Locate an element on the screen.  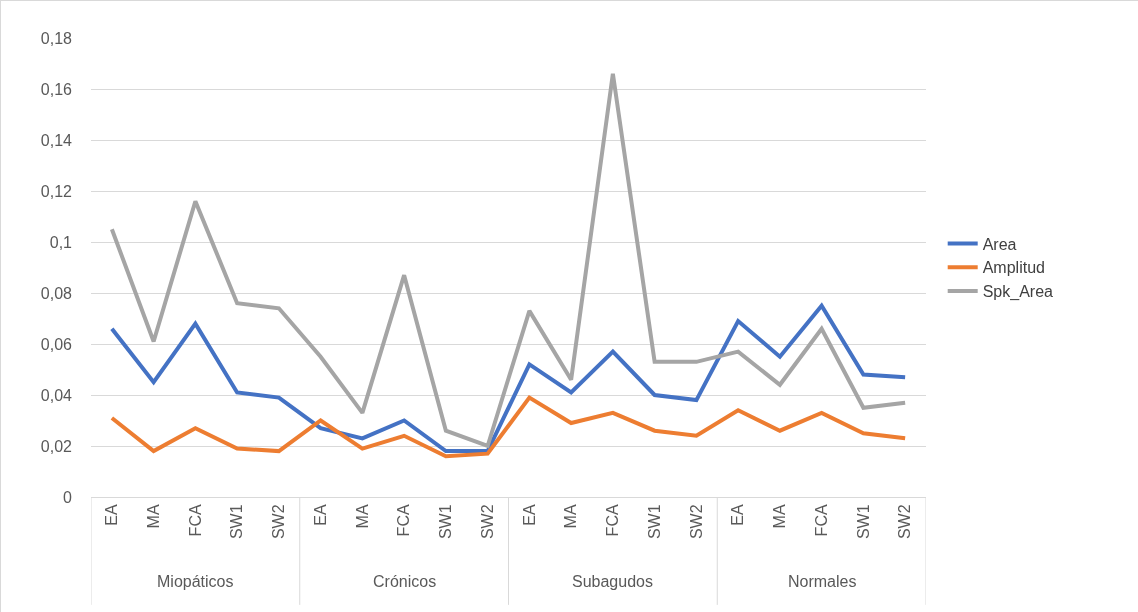
y-tick-label: 0,16 is located at coordinates (56, 89).